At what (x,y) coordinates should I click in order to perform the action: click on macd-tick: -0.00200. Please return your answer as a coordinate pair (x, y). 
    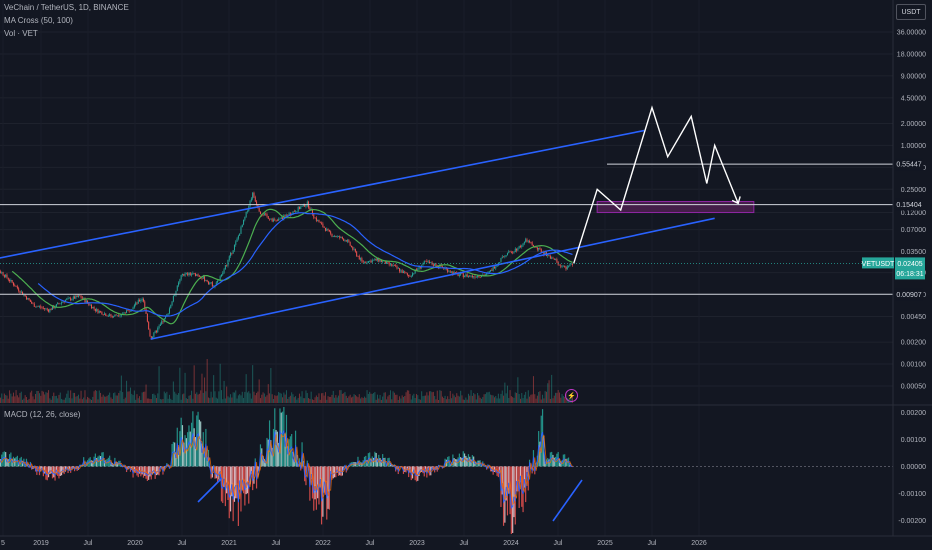
    Looking at the image, I should click on (912, 521).